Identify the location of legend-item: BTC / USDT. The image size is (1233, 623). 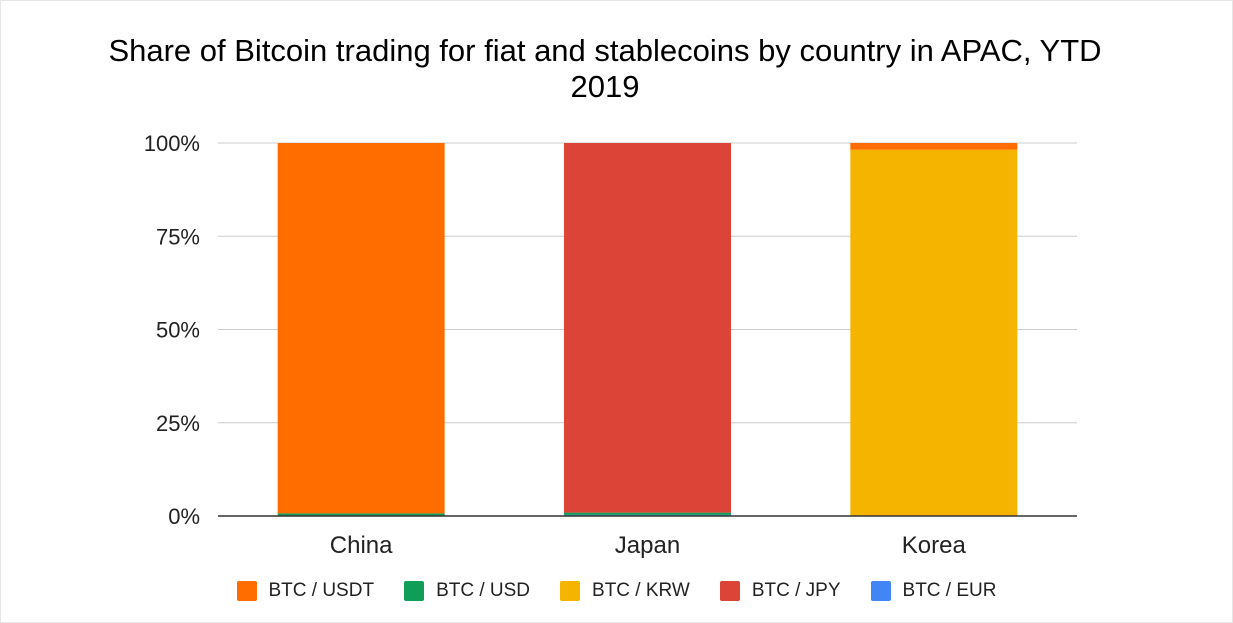
(305, 591).